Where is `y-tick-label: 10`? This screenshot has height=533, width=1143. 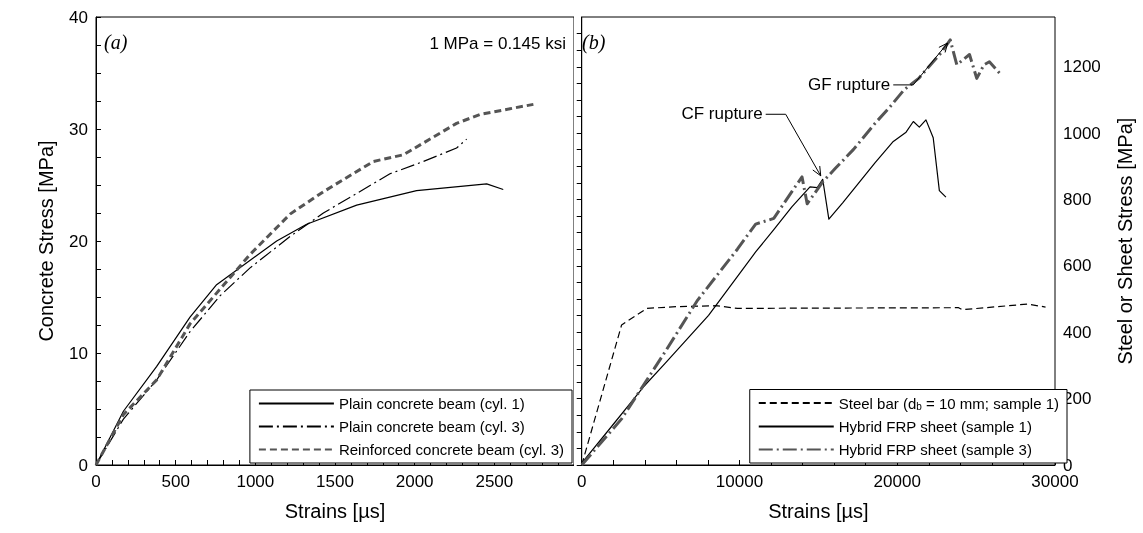
y-tick-label: 10 is located at coordinates (78, 353).